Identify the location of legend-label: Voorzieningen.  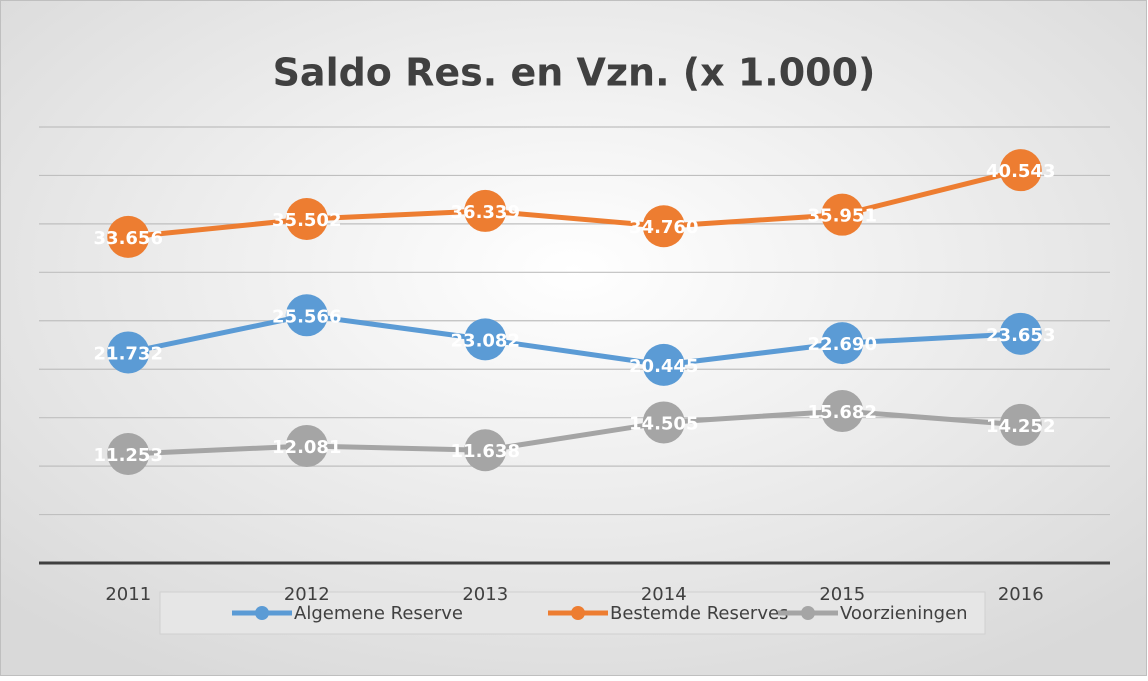
(904, 613).